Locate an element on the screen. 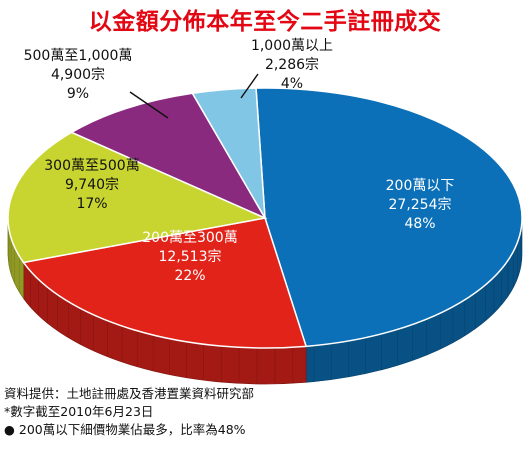  slice-percent-label-300500-2: 17% is located at coordinates (91, 204).